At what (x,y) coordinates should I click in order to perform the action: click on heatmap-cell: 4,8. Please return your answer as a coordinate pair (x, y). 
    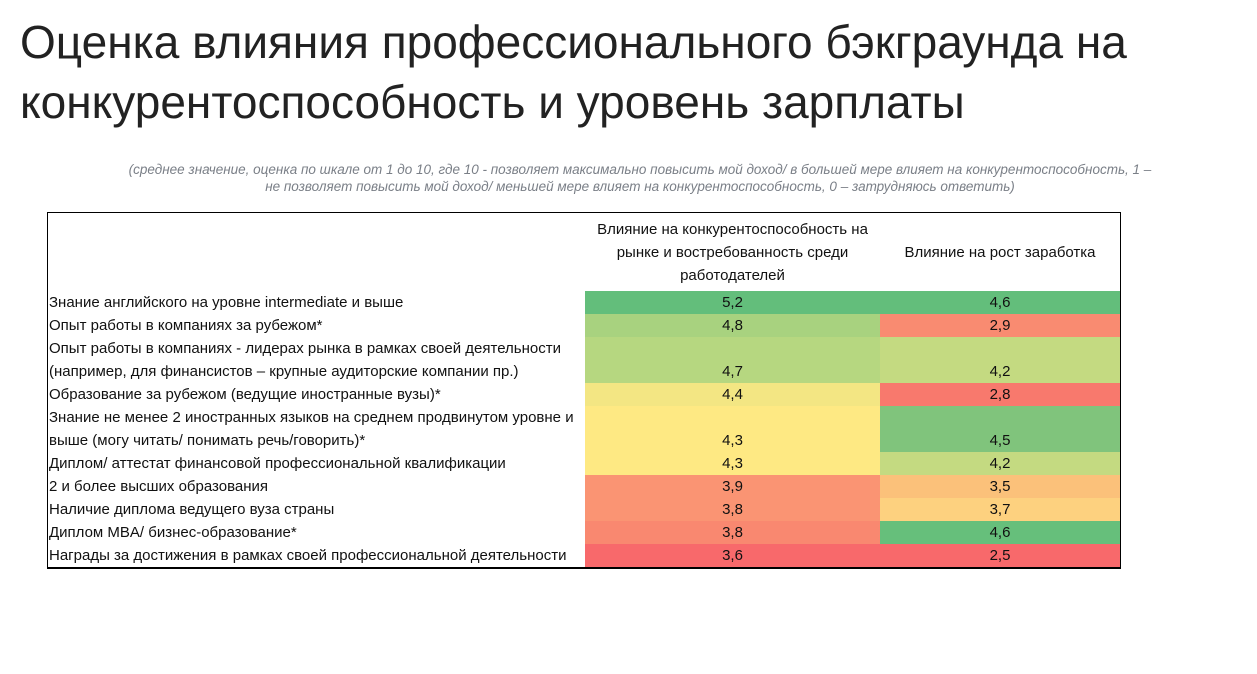
    Looking at the image, I should click on (732, 325).